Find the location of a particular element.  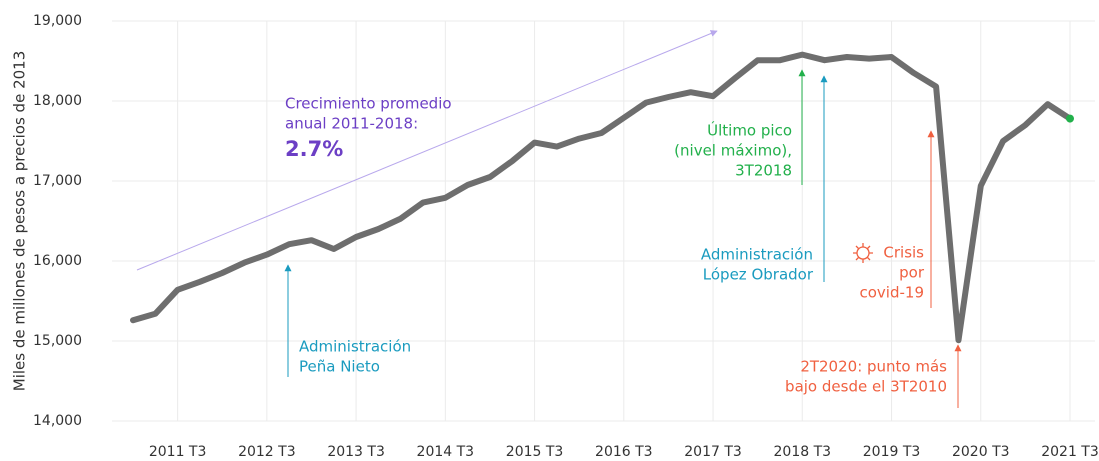

annotation-text: 2.7% is located at coordinates (314, 149).